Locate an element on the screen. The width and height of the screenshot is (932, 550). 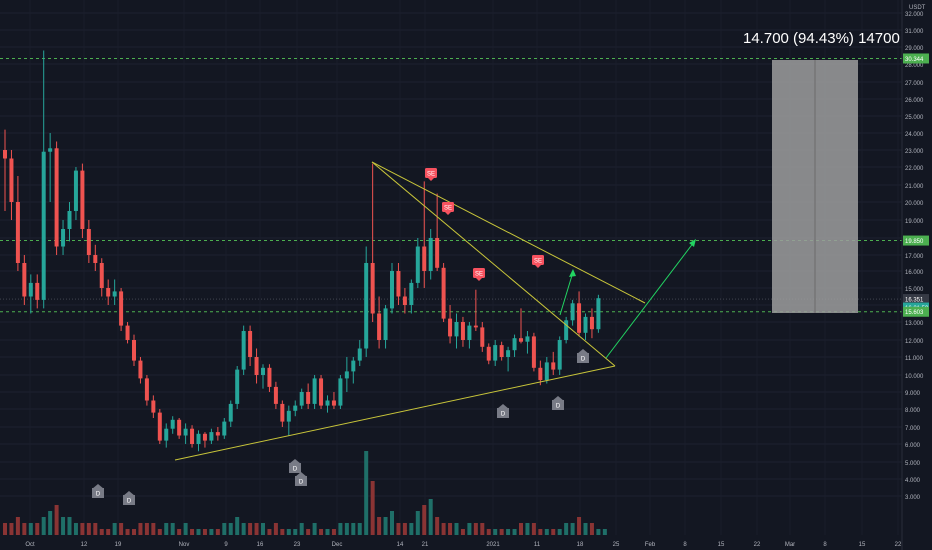
price-tag is located at coordinates (916, 58).